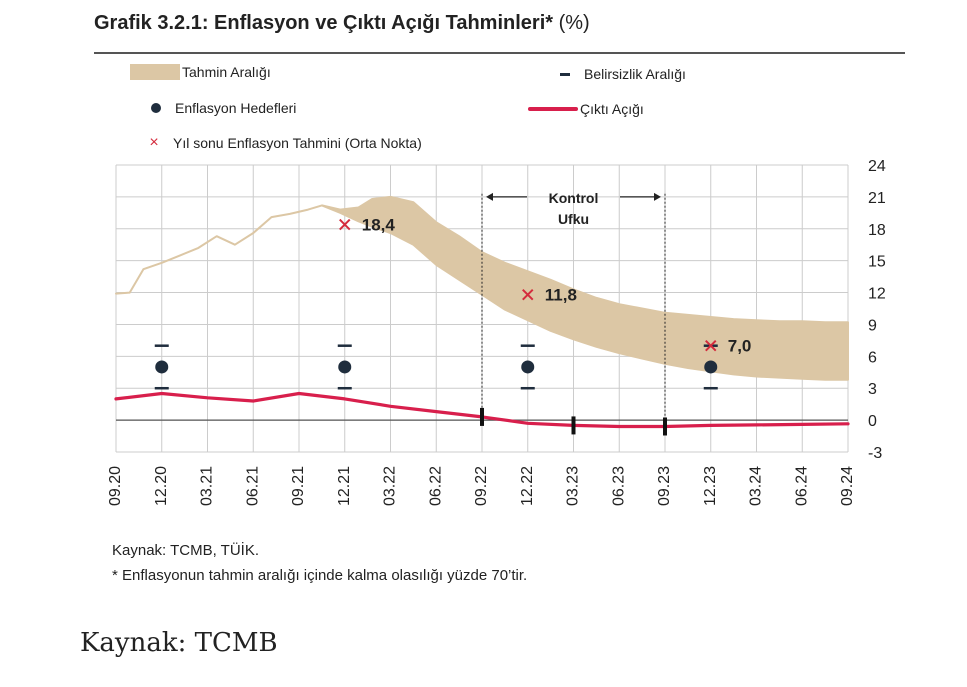  Describe the element at coordinates (801, 486) in the screenshot. I see `x-tick-label: 06.24` at that location.